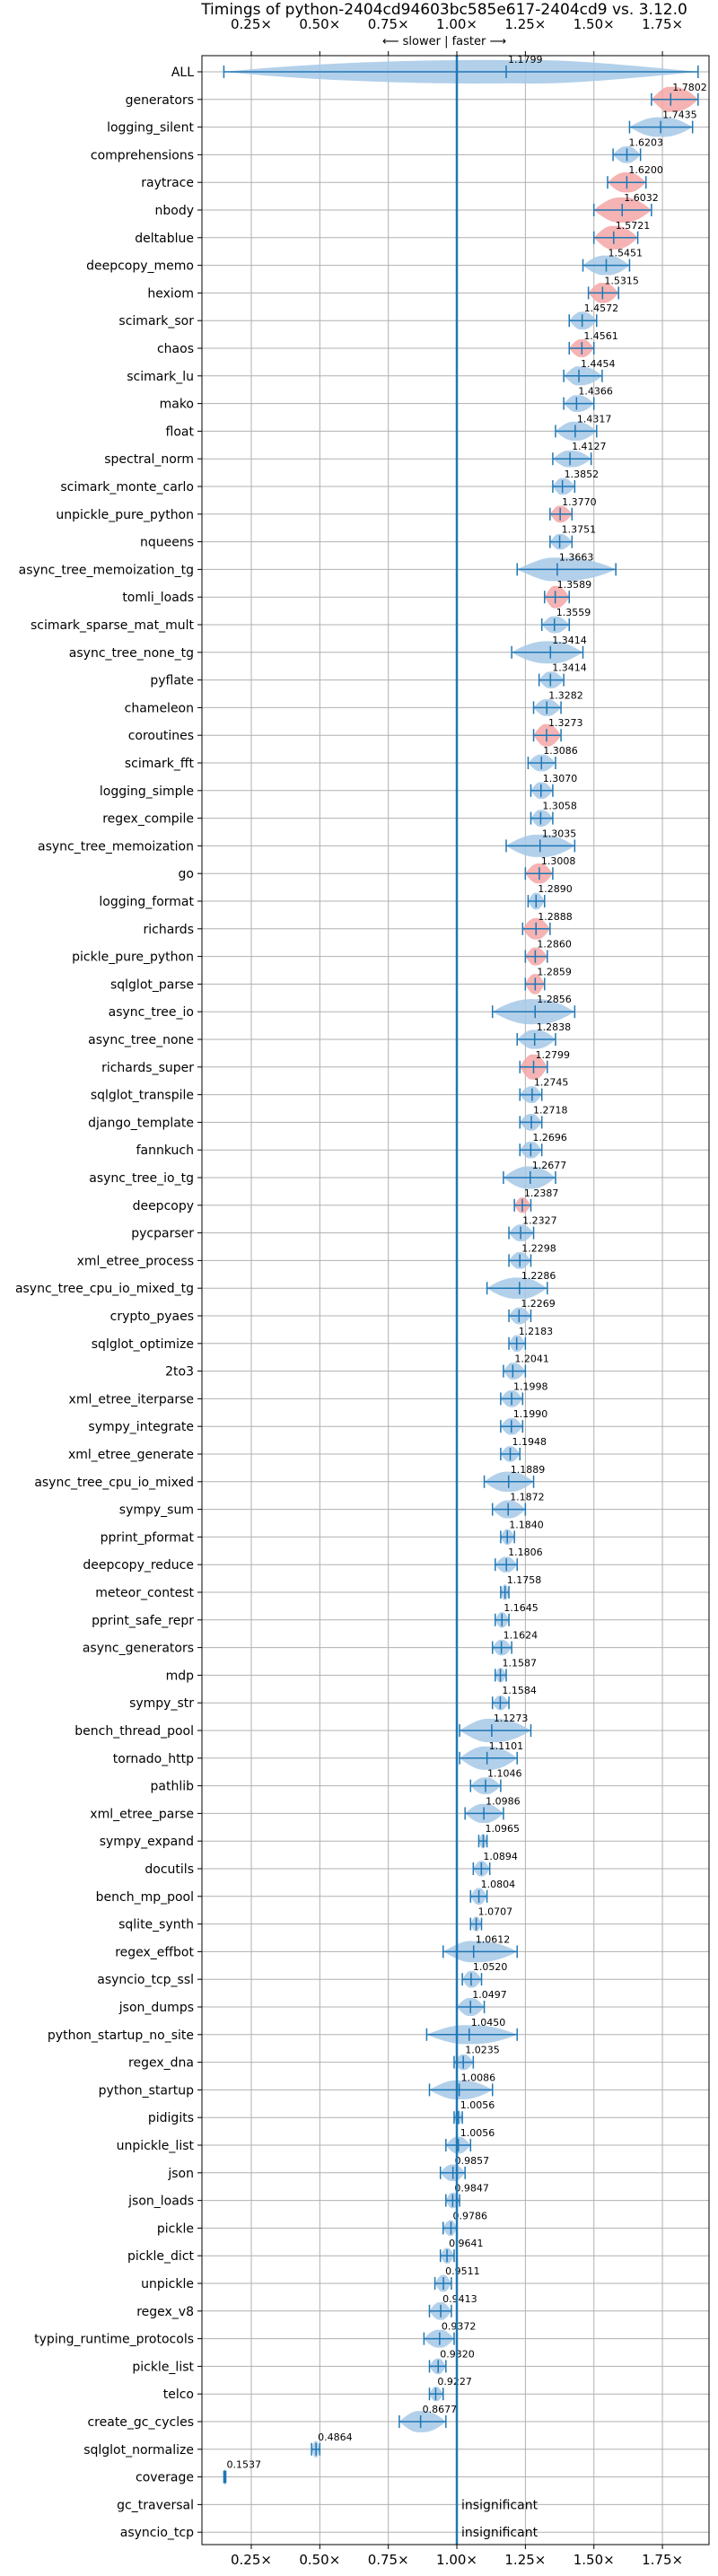 The width and height of the screenshot is (718, 2576). What do you see at coordinates (469, 2215) in the screenshot?
I see `value-label: 0.9786` at bounding box center [469, 2215].